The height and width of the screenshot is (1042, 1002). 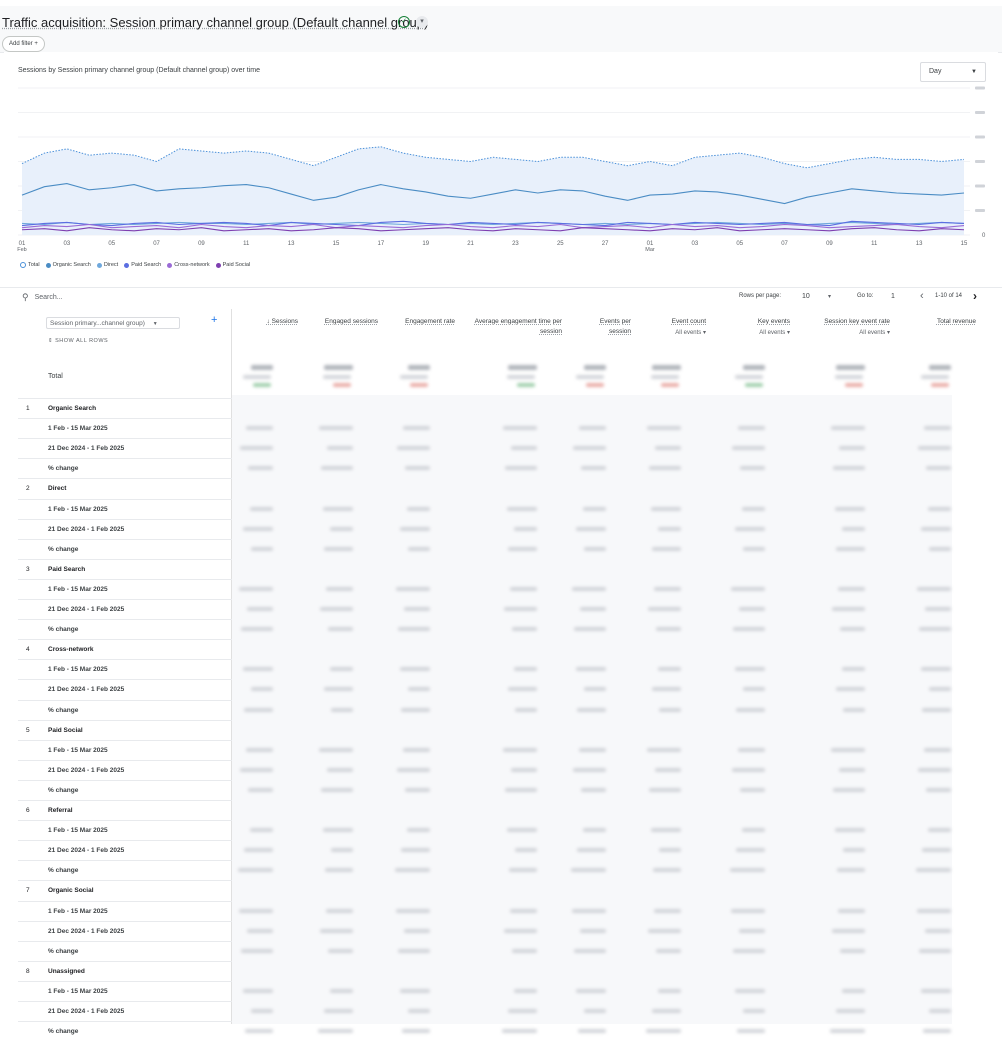 What do you see at coordinates (125, 810) in the screenshot?
I see `channel-row: 6 Referral` at bounding box center [125, 810].